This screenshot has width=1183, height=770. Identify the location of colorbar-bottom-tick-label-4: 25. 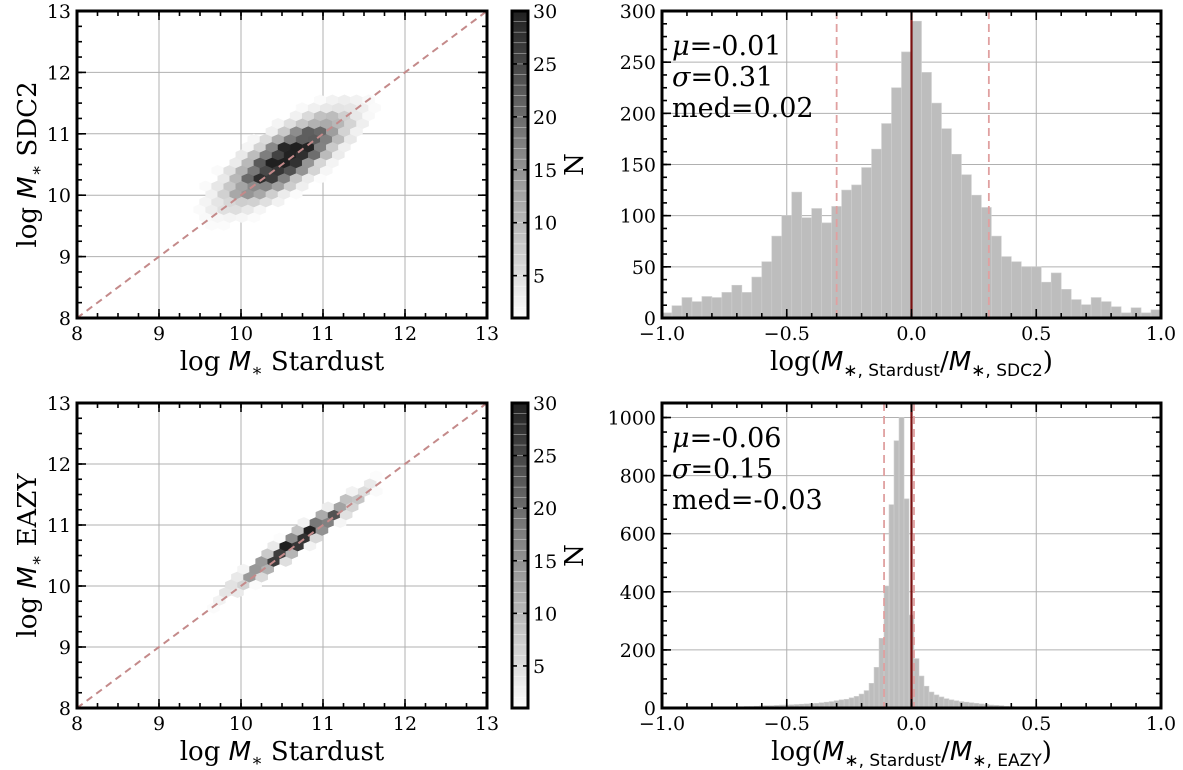
(545, 457).